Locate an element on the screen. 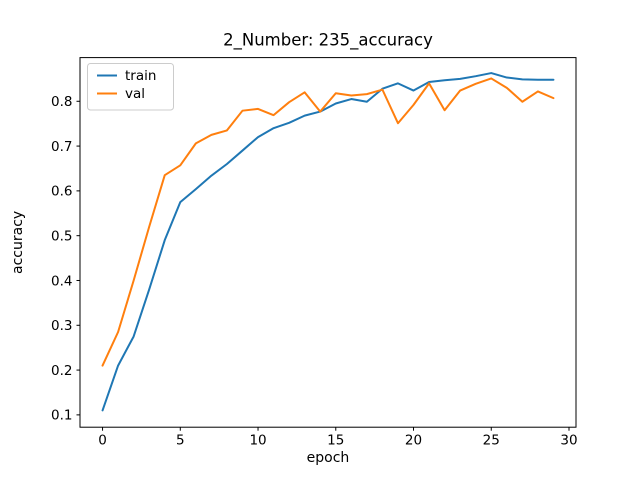  y-tick-label: 0.1 is located at coordinates (61, 416).